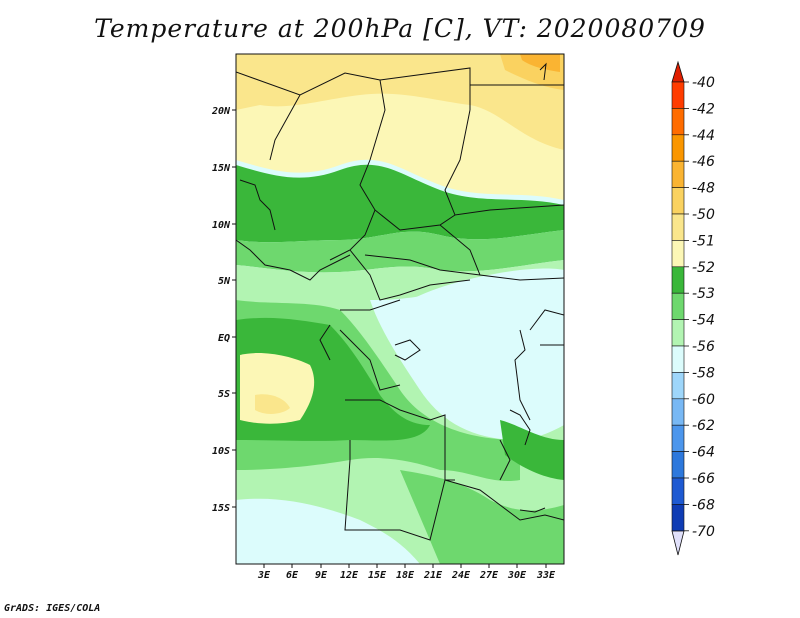  Describe the element at coordinates (461, 575) in the screenshot. I see `lon-tick-label: 24E` at that location.